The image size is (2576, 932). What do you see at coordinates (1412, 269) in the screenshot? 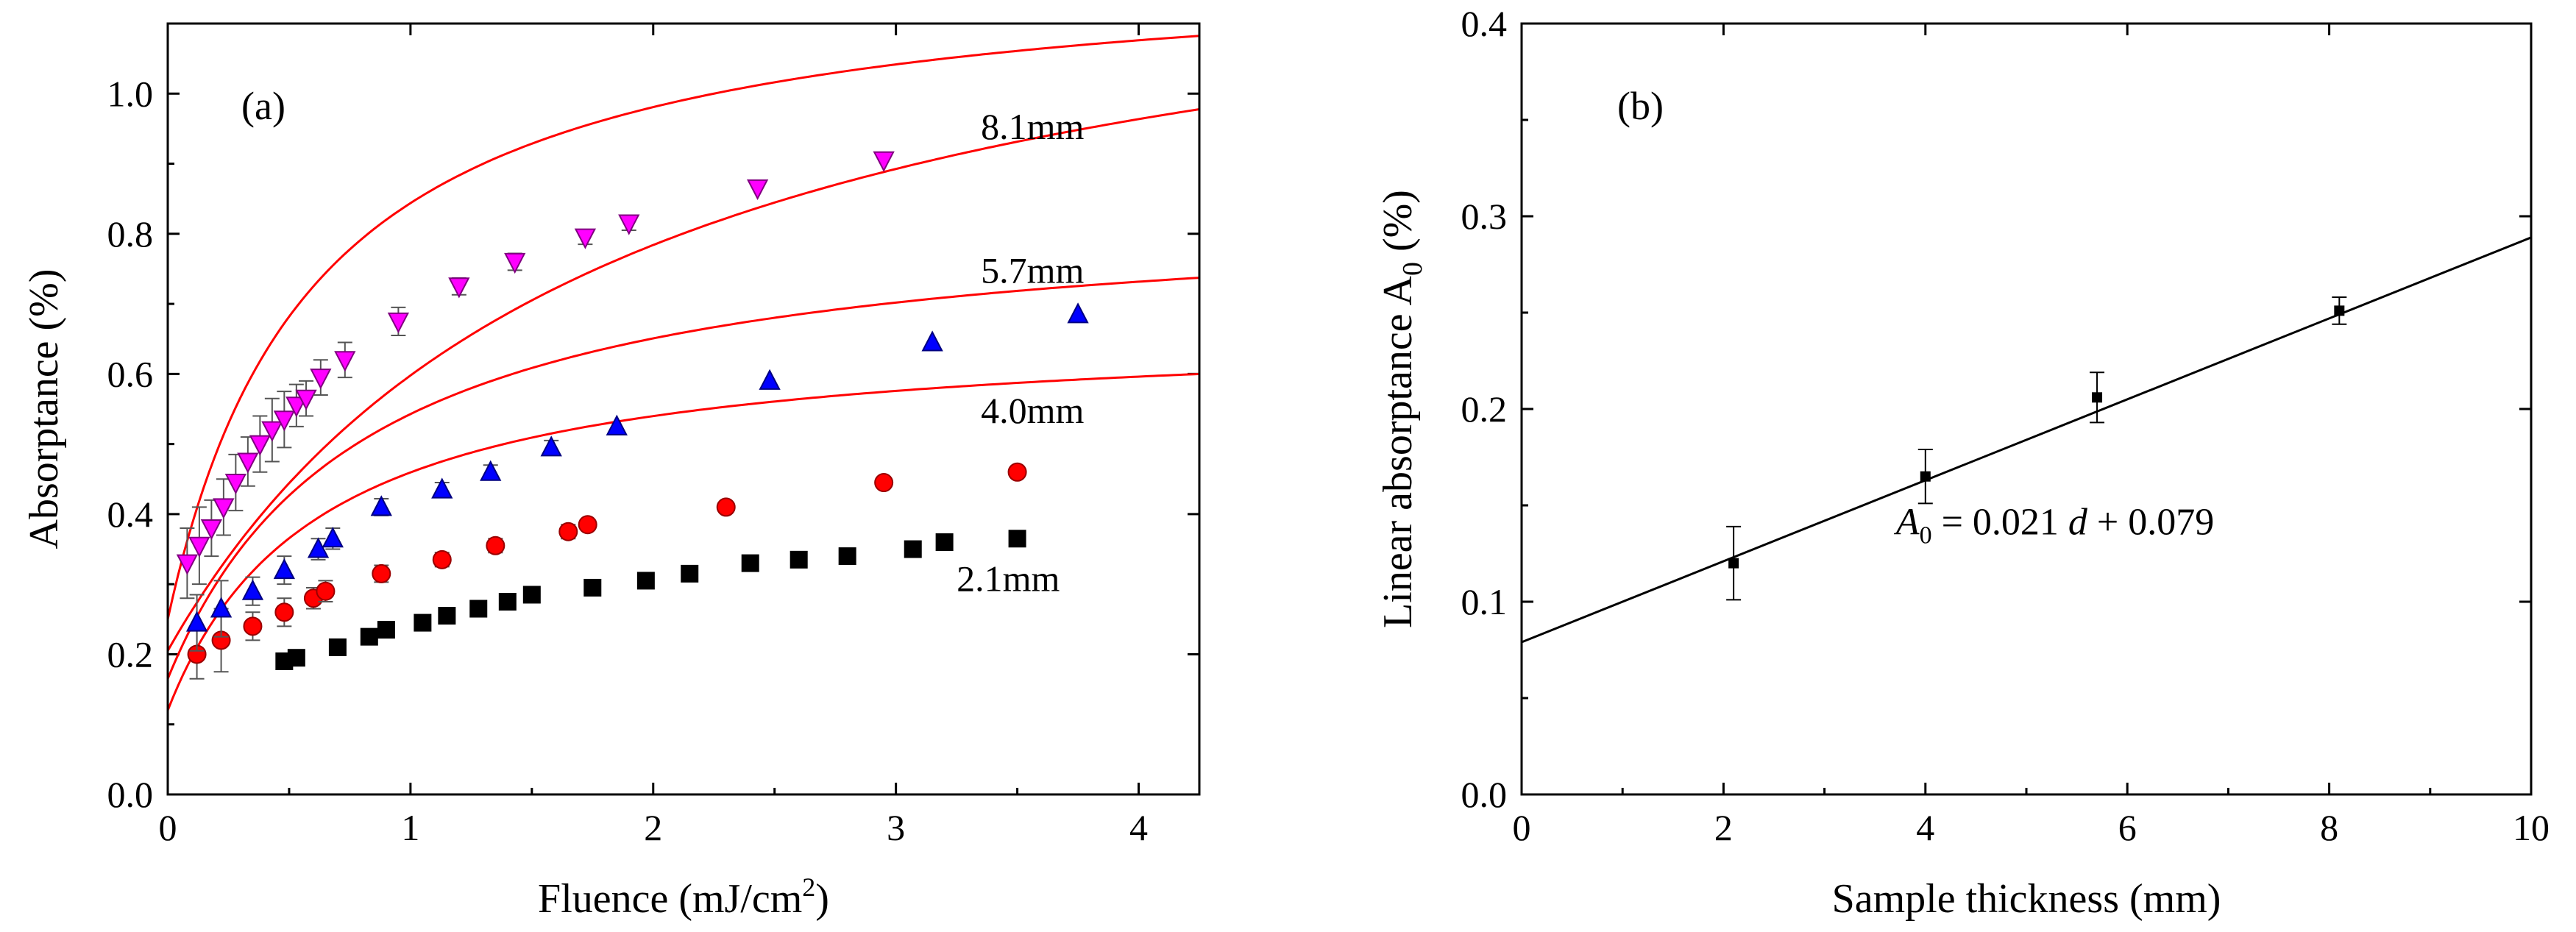
I see `y-axis-title-subscript: 0` at bounding box center [1412, 269].